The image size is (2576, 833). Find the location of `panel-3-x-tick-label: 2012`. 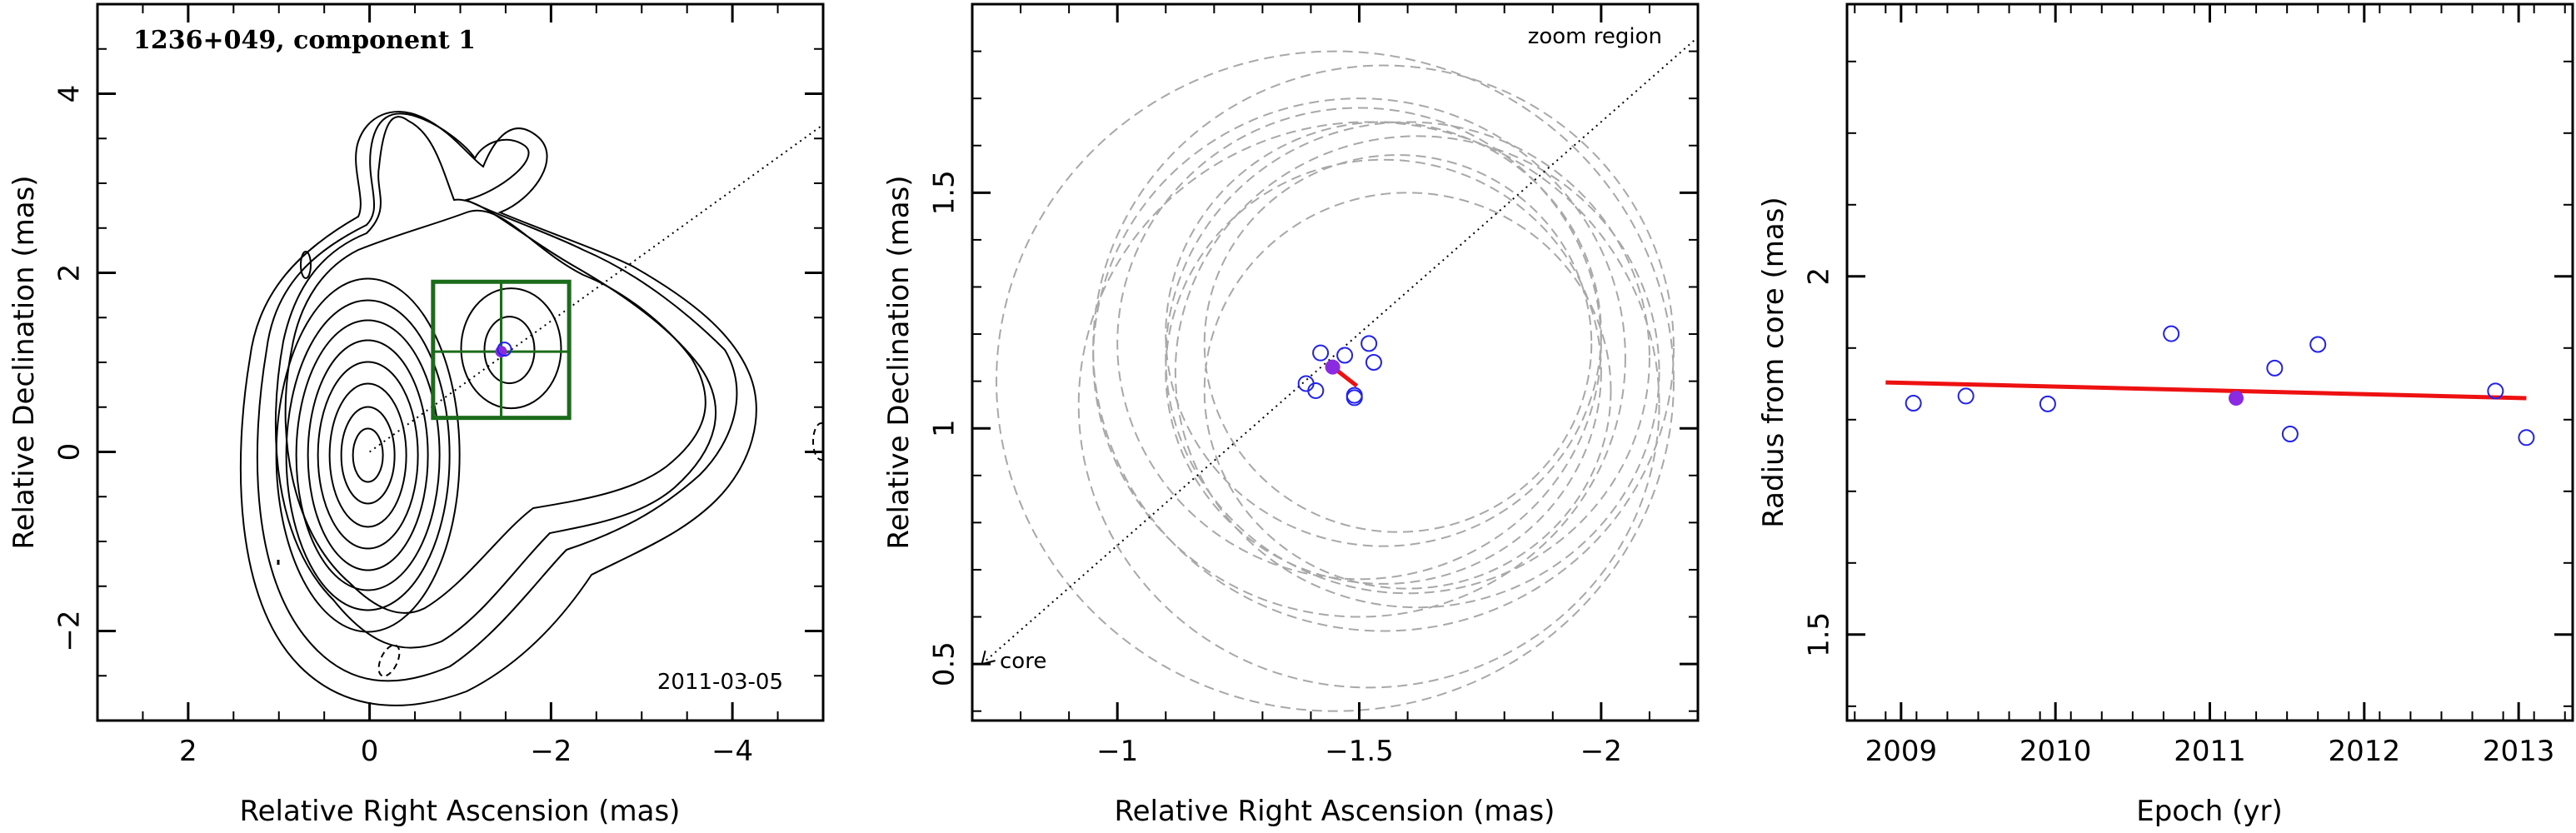

panel-3-x-tick-label: 2012 is located at coordinates (2365, 751).